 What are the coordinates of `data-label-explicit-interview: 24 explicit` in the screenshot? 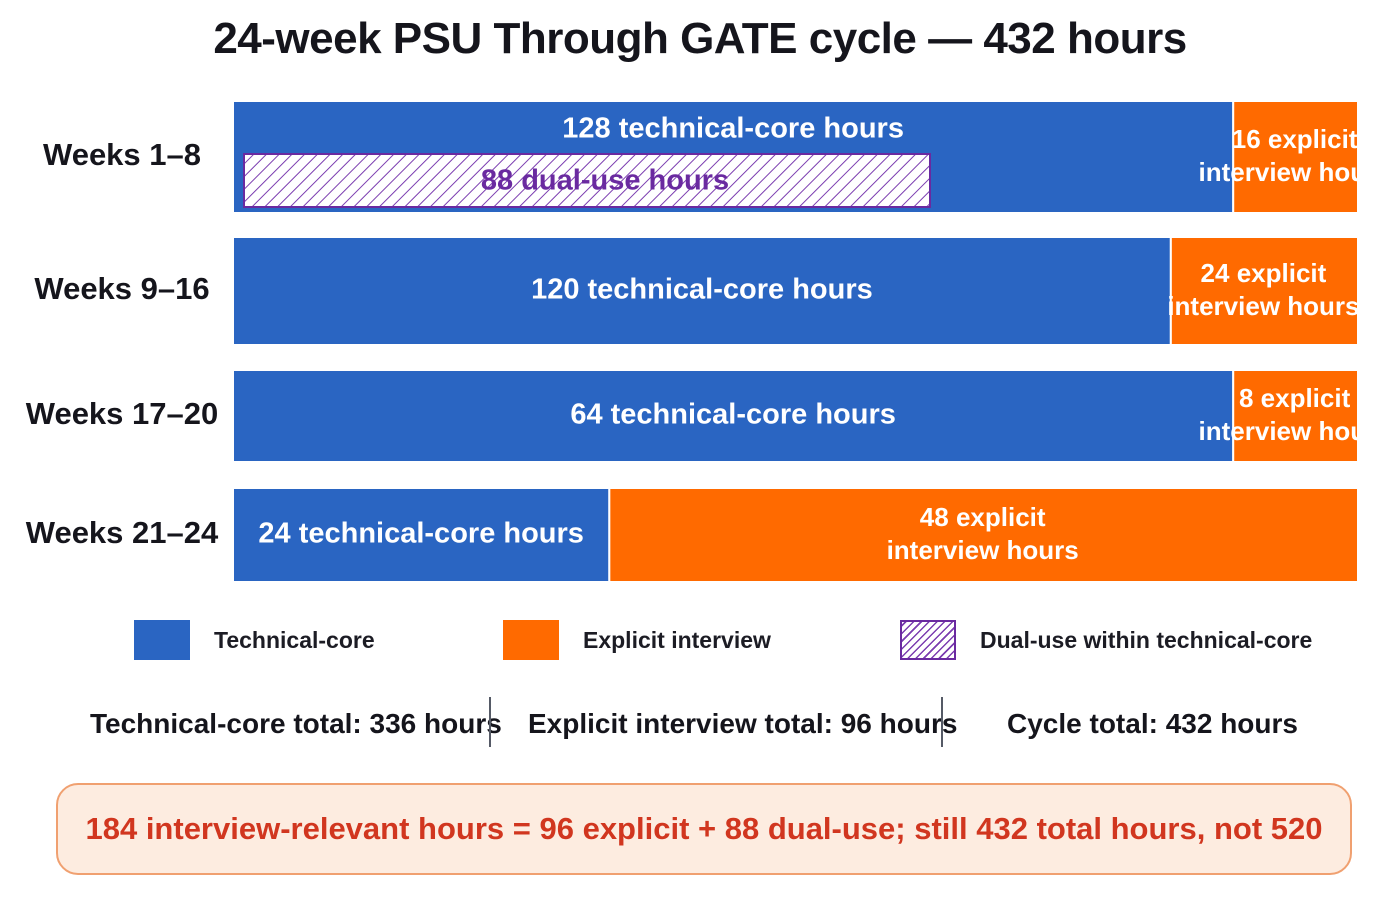 It's located at (1264, 273).